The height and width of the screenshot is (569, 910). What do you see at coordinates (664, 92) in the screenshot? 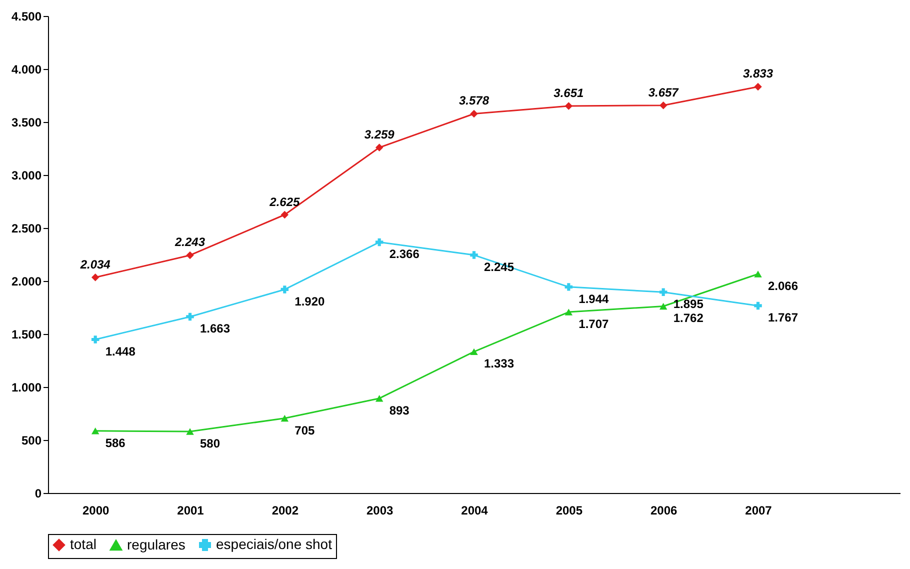
I see `data-label: 3.657` at bounding box center [664, 92].